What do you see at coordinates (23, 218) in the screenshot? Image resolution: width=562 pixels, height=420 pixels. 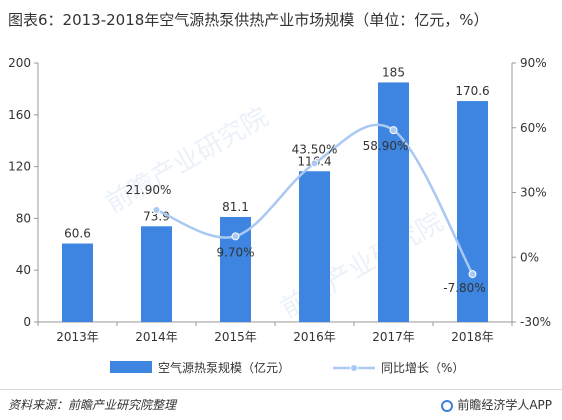 I see `y-left-tick-label: 80` at bounding box center [23, 218].